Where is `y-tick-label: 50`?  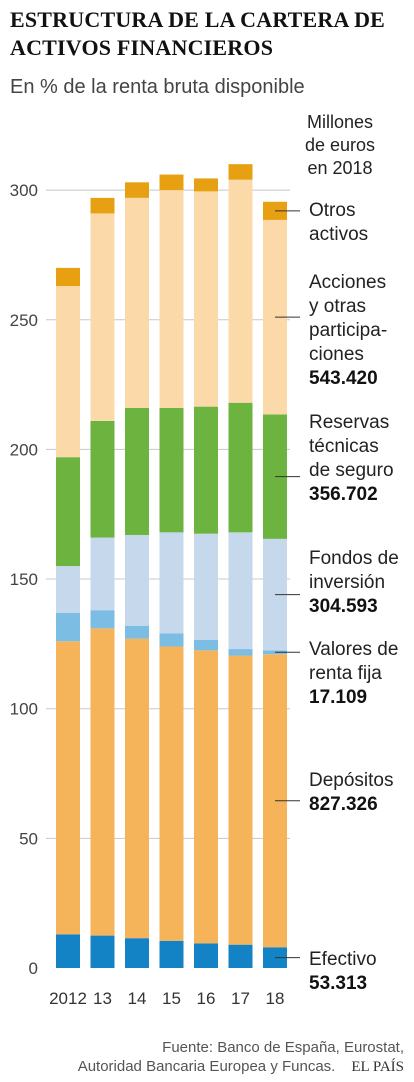 y-tick-label: 50 is located at coordinates (28, 838).